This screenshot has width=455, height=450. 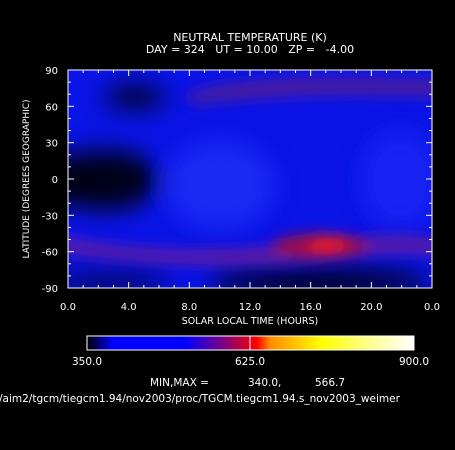 I want to click on y-tick-label: 0, so click(x=55, y=180).